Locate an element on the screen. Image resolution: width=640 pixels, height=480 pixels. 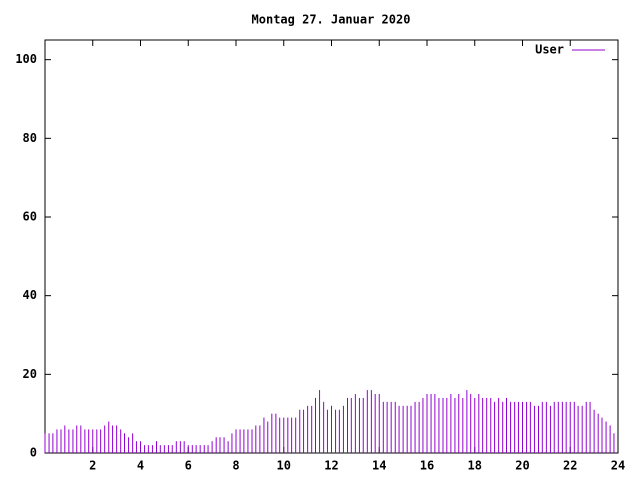
y-tick-label: 60 is located at coordinates (30, 217).